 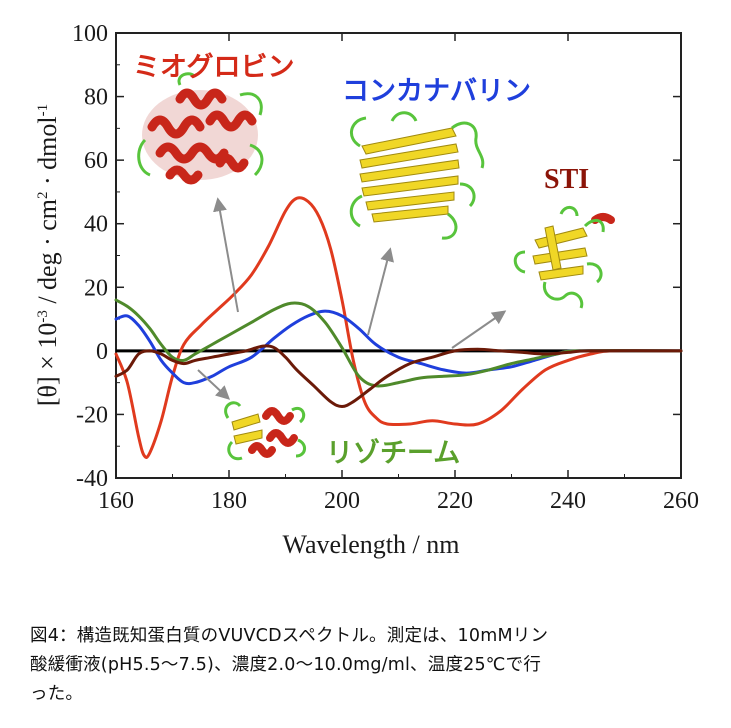 I want to click on y-axis-title: [θ] × 10-3 / deg · cm2 · dmol-1, so click(x=47, y=255).